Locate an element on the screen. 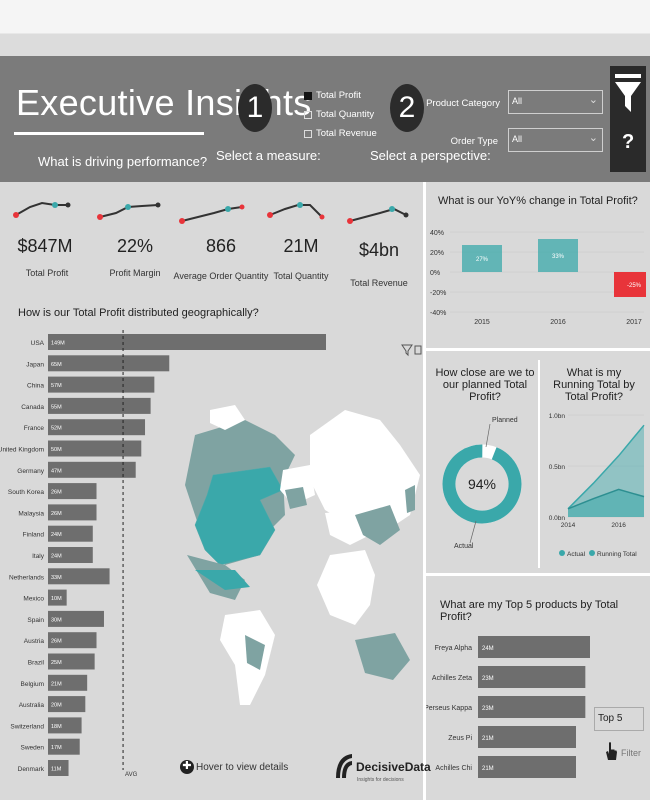 This screenshot has width=650, height=800. top-n-select: Top 5 is located at coordinates (619, 719).